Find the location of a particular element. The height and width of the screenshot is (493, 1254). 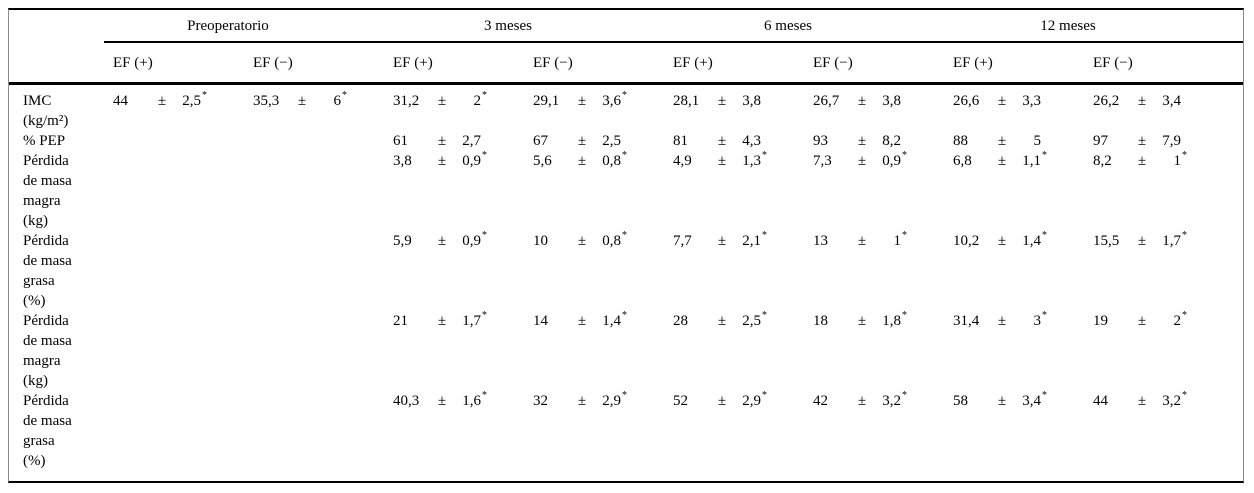

subheader-3m-ef-plus: EF (+) is located at coordinates (413, 63).